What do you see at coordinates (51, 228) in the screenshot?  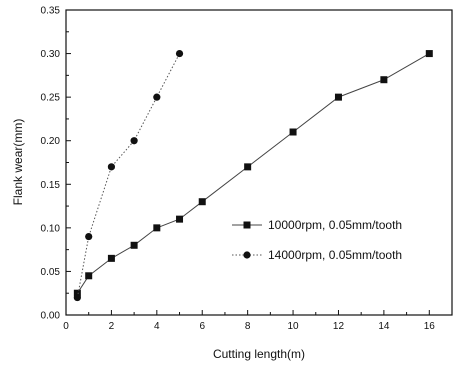 I see `y-tick-label: 0.10` at bounding box center [51, 228].